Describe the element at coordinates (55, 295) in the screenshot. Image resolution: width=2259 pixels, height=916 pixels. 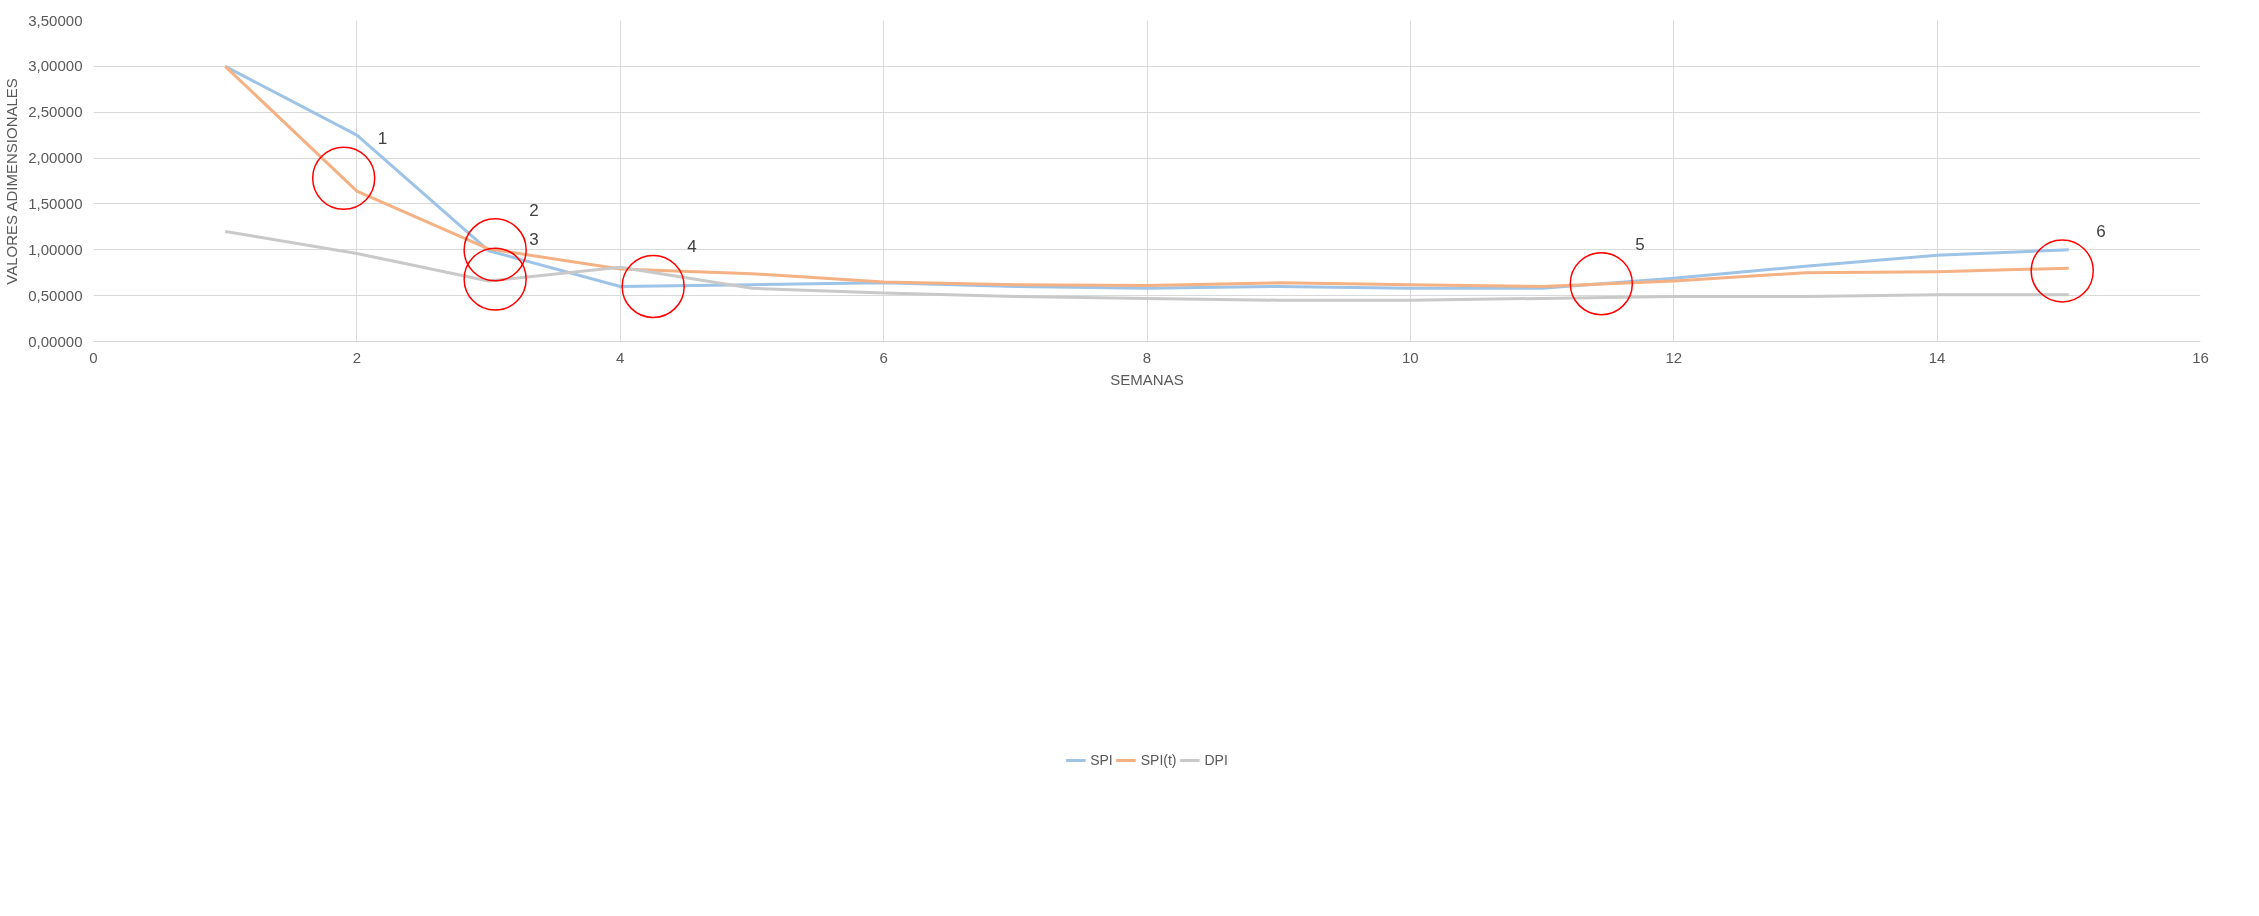
I see `y-tick-label: 0,50000` at that location.